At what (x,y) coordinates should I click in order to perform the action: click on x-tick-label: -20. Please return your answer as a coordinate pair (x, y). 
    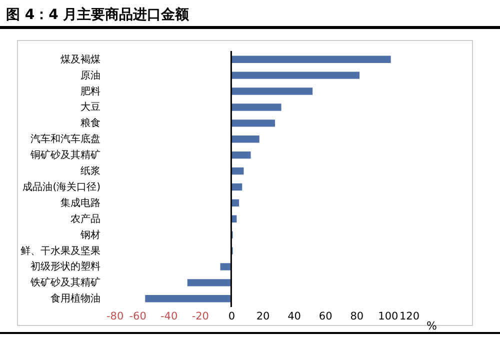
    Looking at the image, I should click on (200, 316).